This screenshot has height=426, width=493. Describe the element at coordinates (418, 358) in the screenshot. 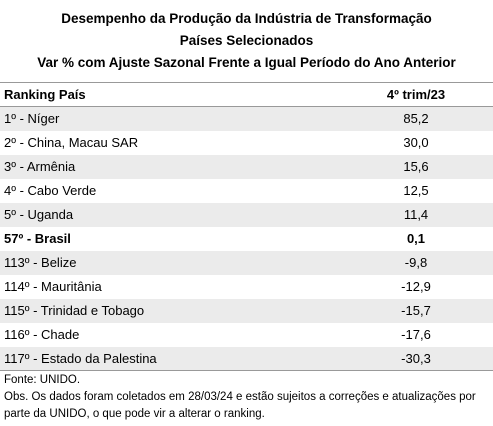

I see `value-cell: -30,3` at that location.